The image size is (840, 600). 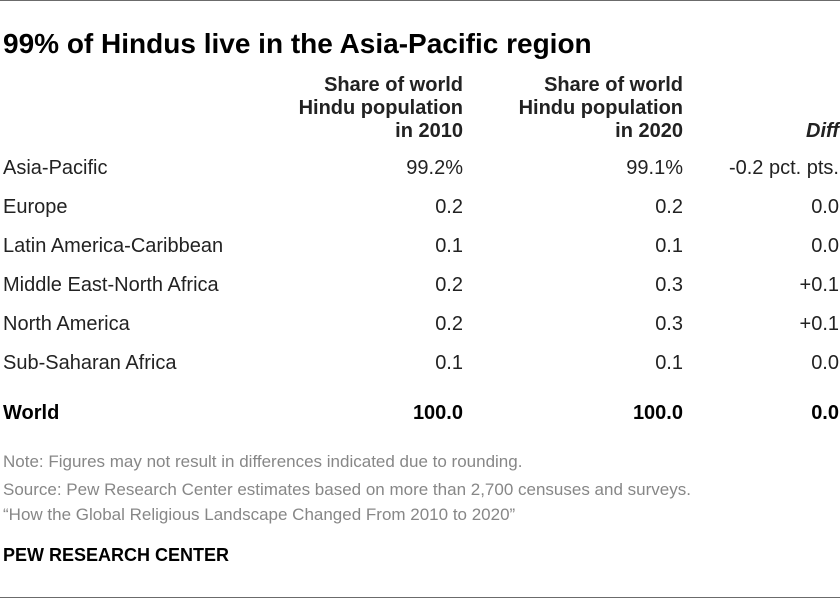 What do you see at coordinates (822, 131) in the screenshot?
I see `column-header-diff: Diff` at bounding box center [822, 131].